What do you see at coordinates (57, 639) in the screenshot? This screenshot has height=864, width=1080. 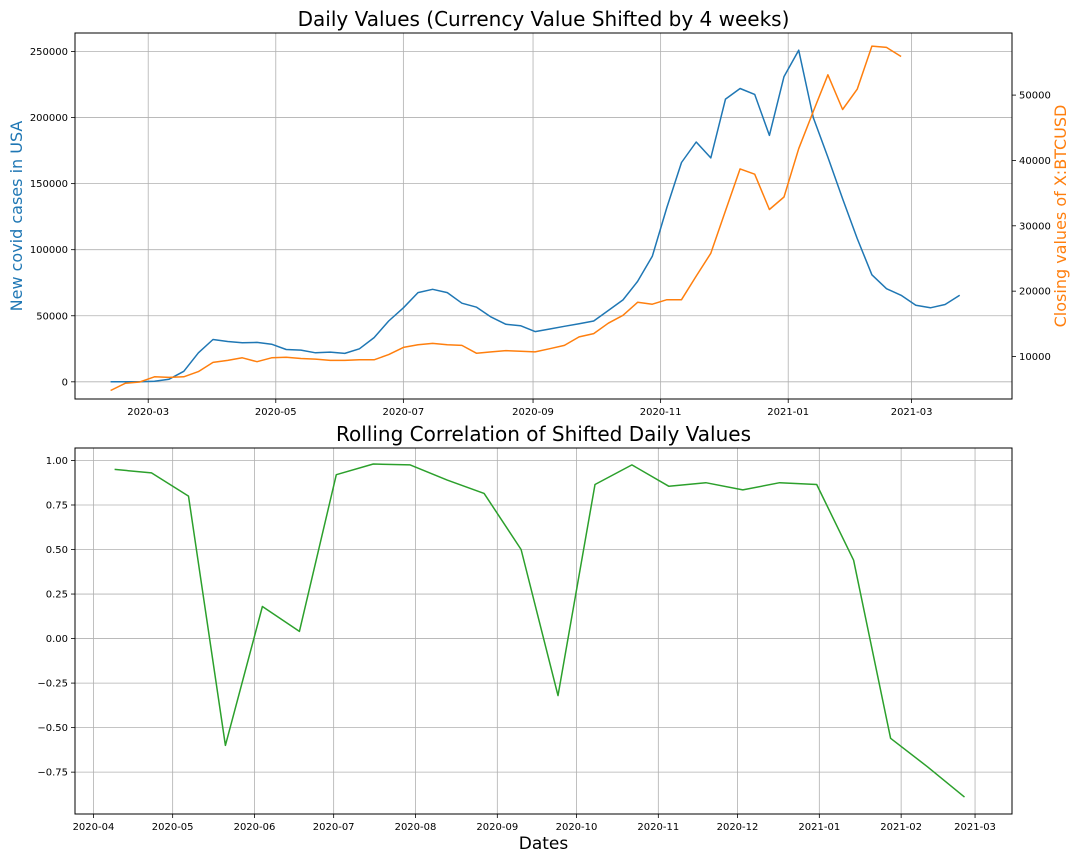 I see `bottom-y-tick-label: 0.00` at bounding box center [57, 639].